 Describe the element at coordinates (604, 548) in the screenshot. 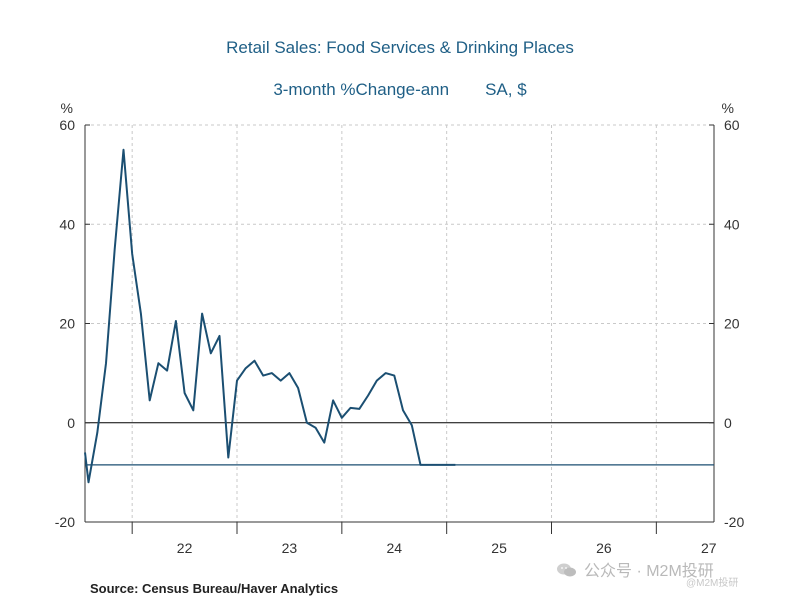

I see `x-tick-label: 26` at that location.